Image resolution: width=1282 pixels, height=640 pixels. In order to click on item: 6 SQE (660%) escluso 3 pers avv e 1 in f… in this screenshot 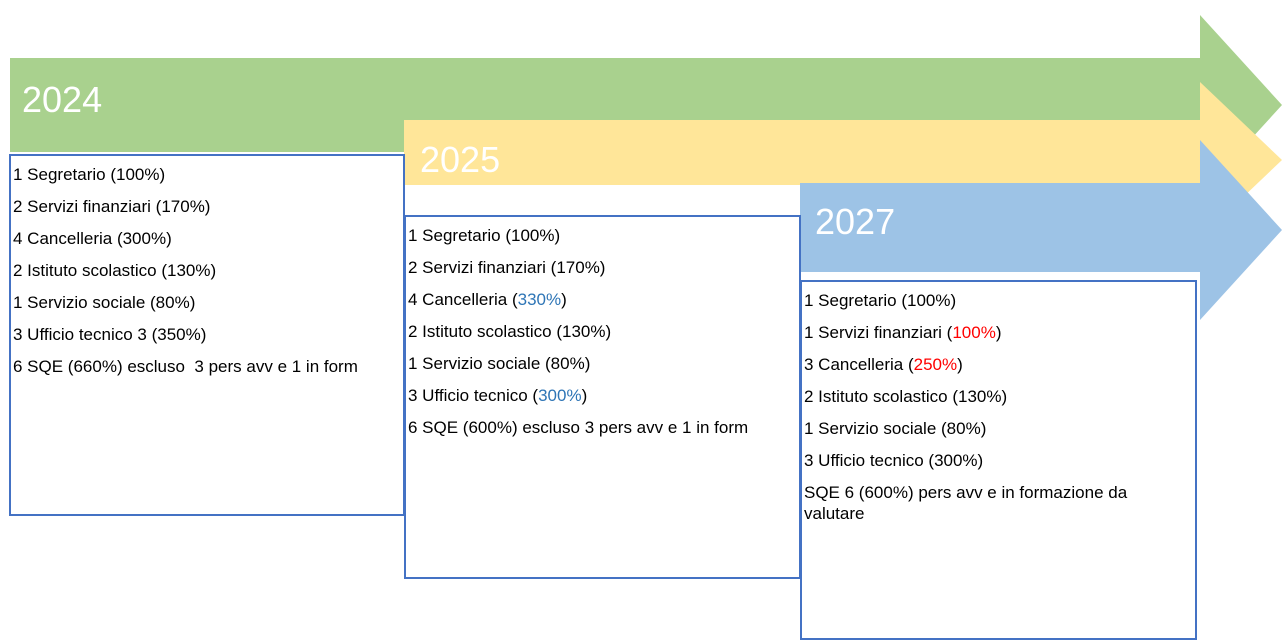, I will do `click(206, 366)`.